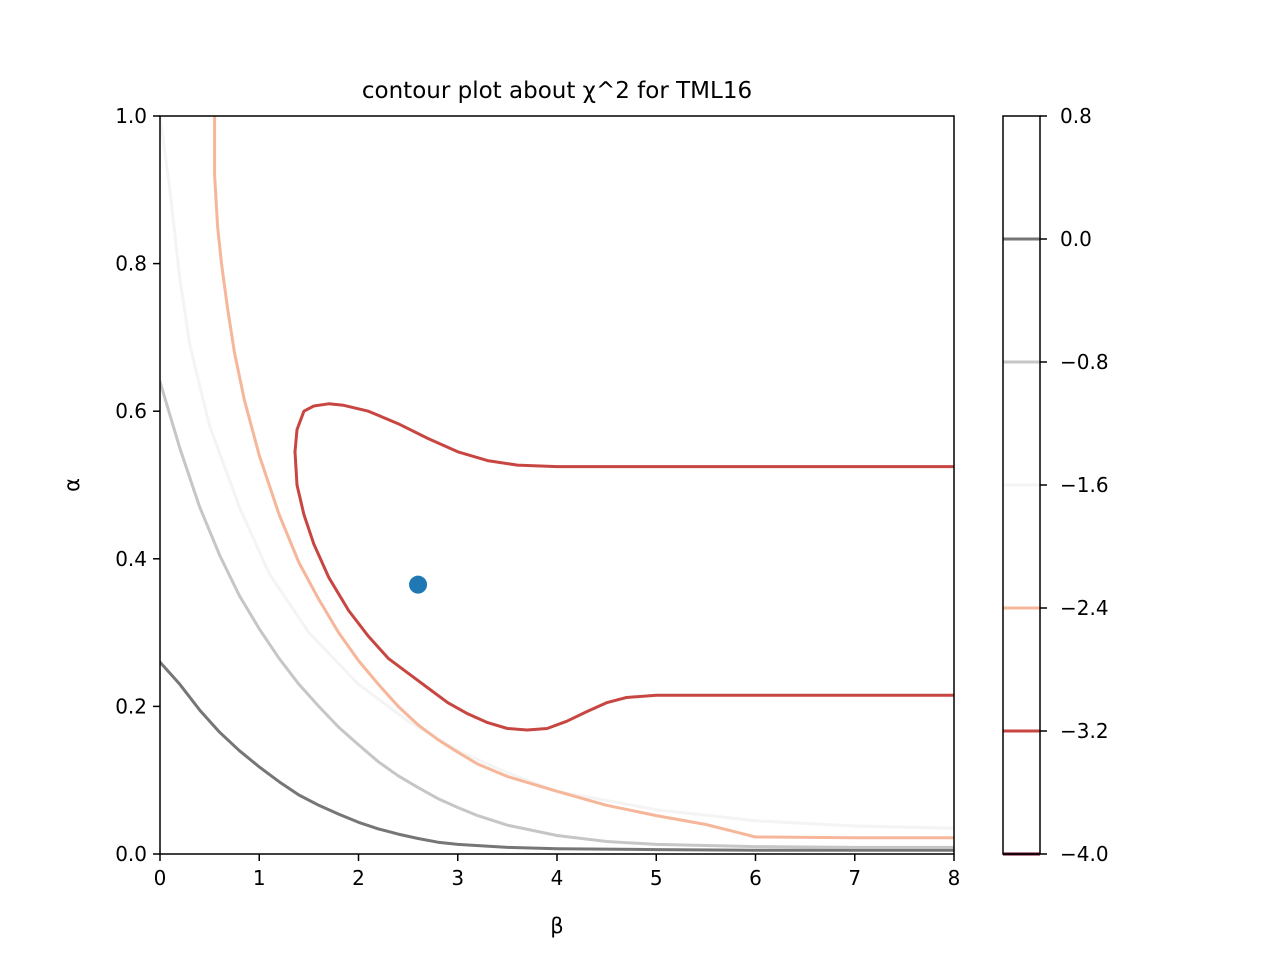 The width and height of the screenshot is (1280, 965). I want to click on colorbar-tick-label: −2.4, so click(1084, 608).